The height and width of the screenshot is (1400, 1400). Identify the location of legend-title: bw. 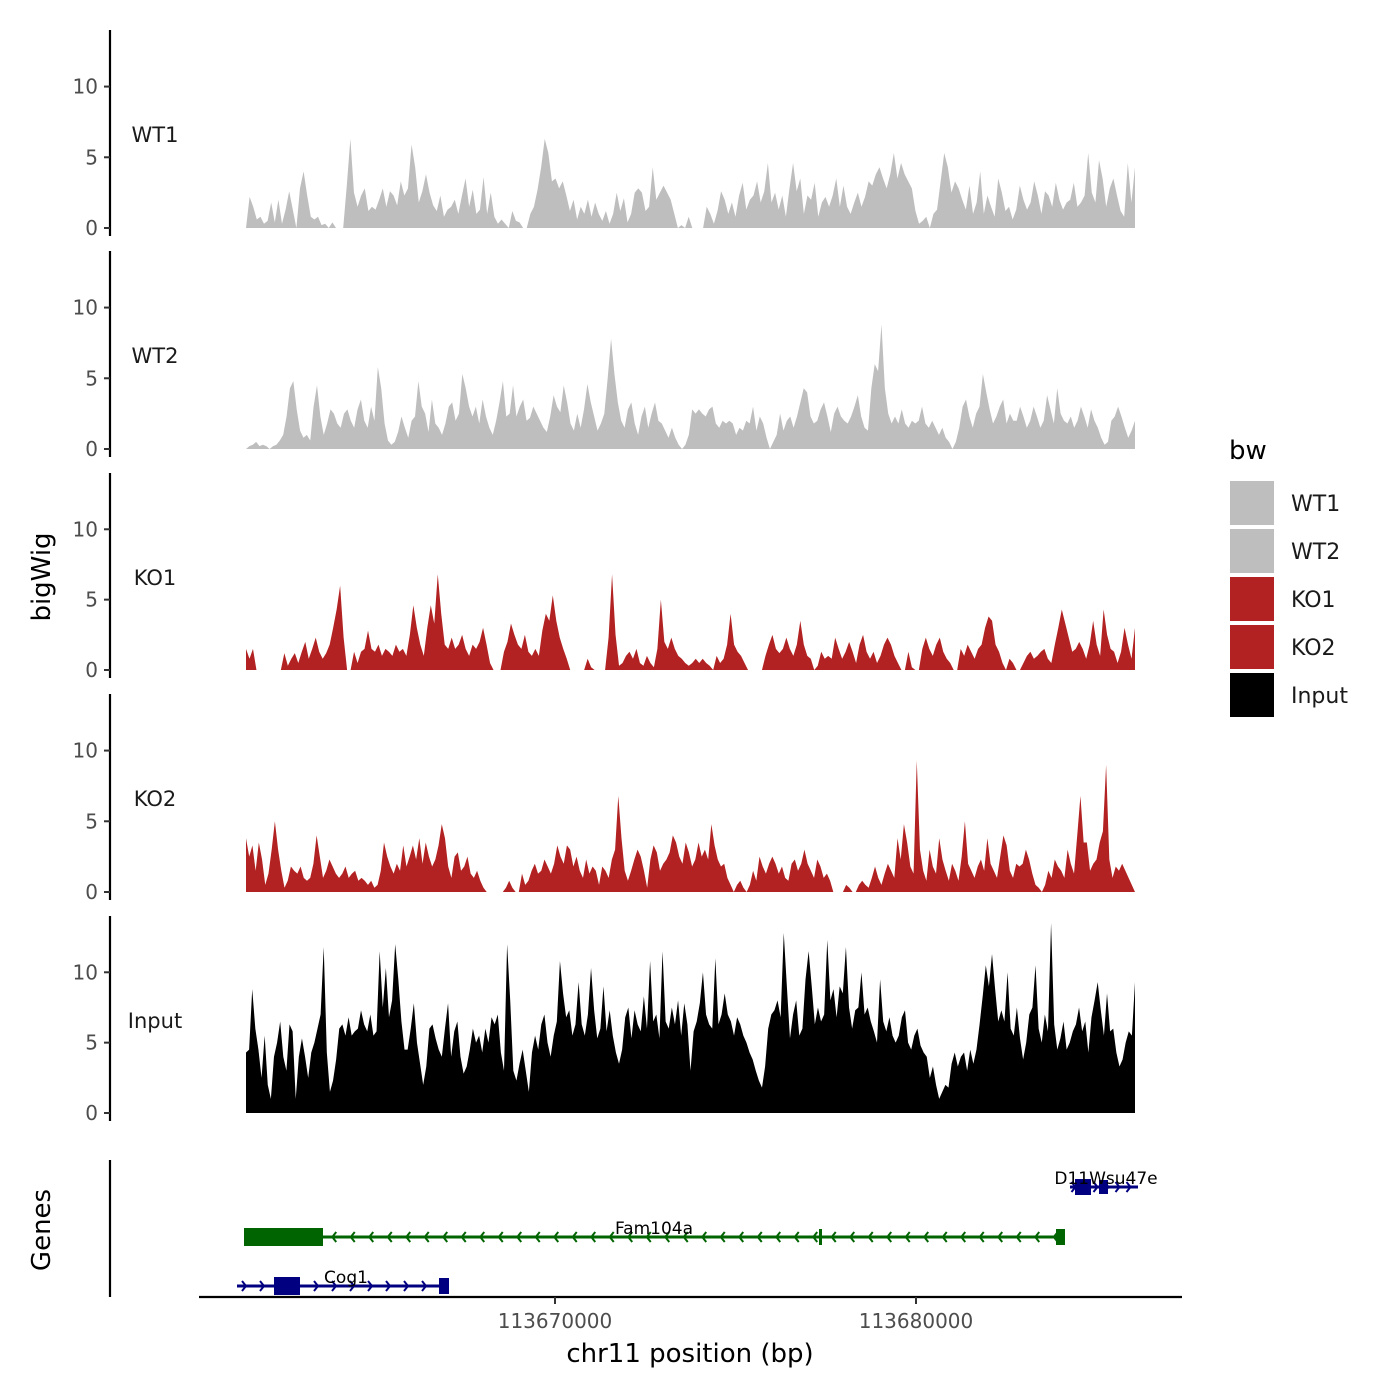
(1248, 451).